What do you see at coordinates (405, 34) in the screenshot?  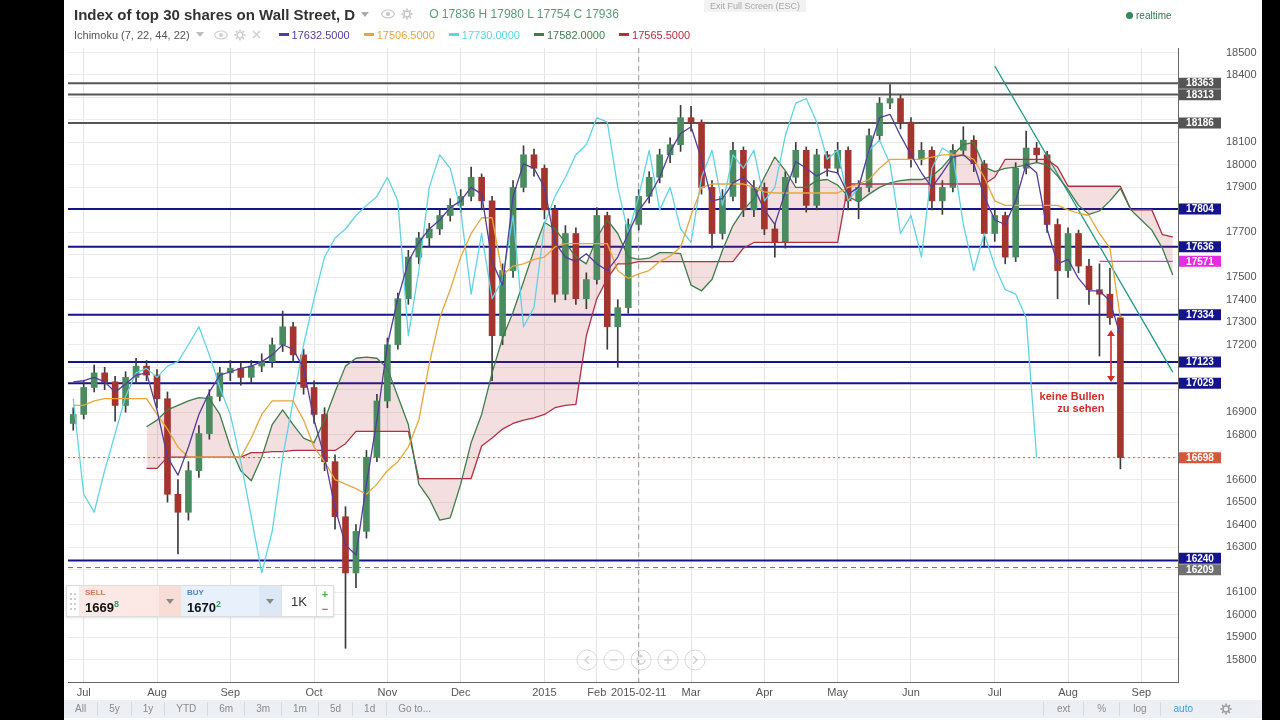 I see `legend-label: 17506.5000` at bounding box center [405, 34].